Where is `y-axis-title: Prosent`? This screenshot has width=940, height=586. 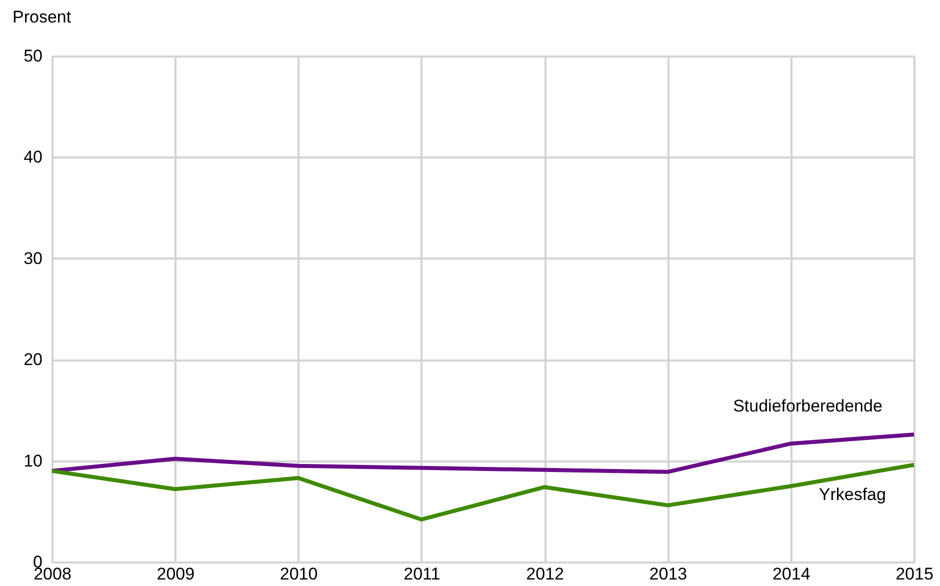 y-axis-title: Prosent is located at coordinates (42, 17).